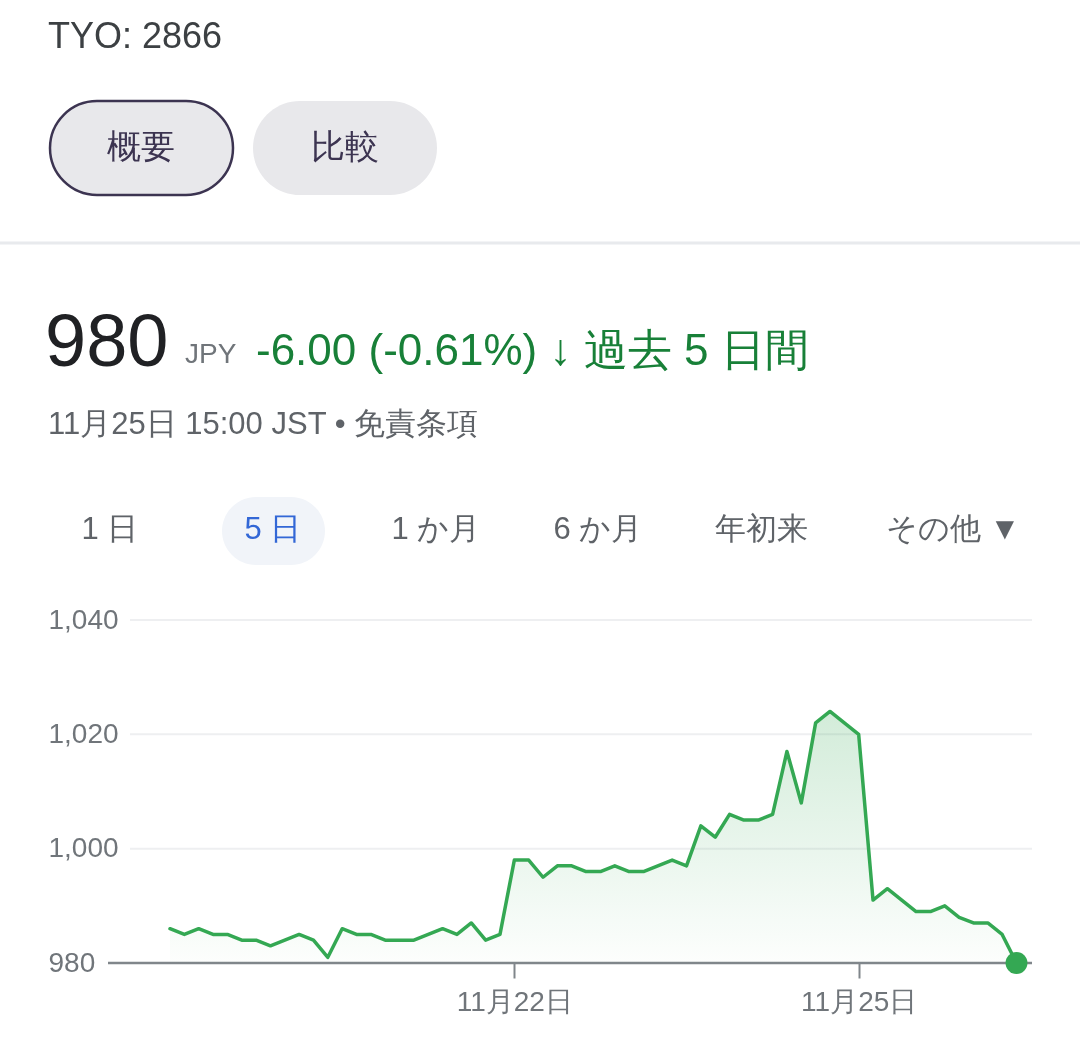 The width and height of the screenshot is (1080, 1040). What do you see at coordinates (532, 349) in the screenshot?
I see `text: -6.00 (-0.61%) ↓ 過去 5 日間` at bounding box center [532, 349].